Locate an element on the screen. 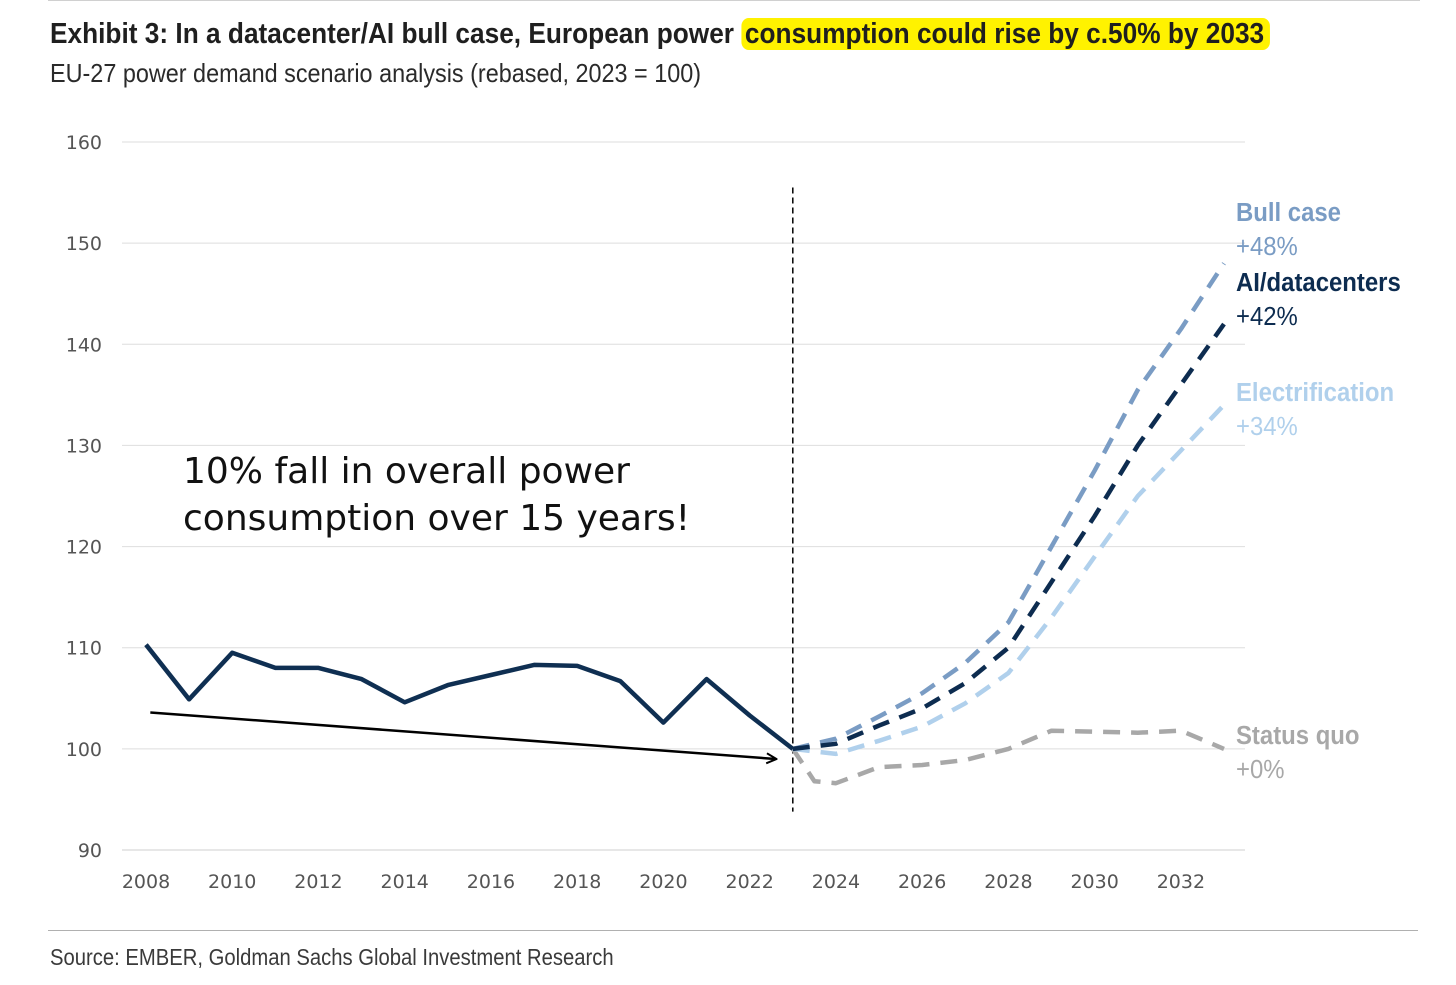  y-tick-label: 110 is located at coordinates (84, 649).